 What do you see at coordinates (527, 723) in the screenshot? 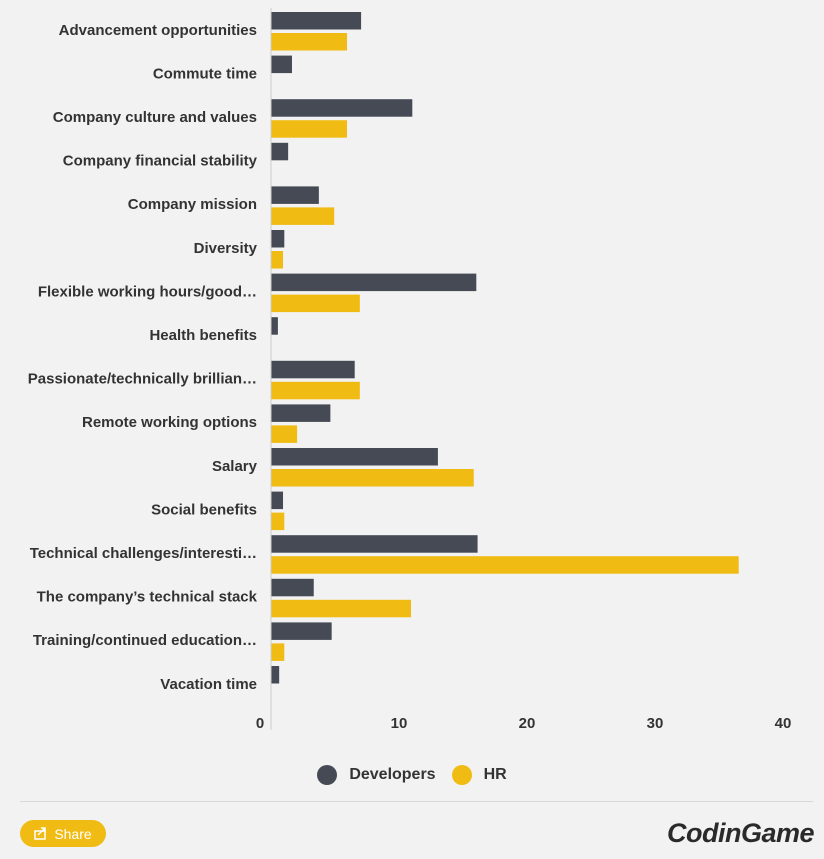
I see `x-tick-label: 20` at bounding box center [527, 723].